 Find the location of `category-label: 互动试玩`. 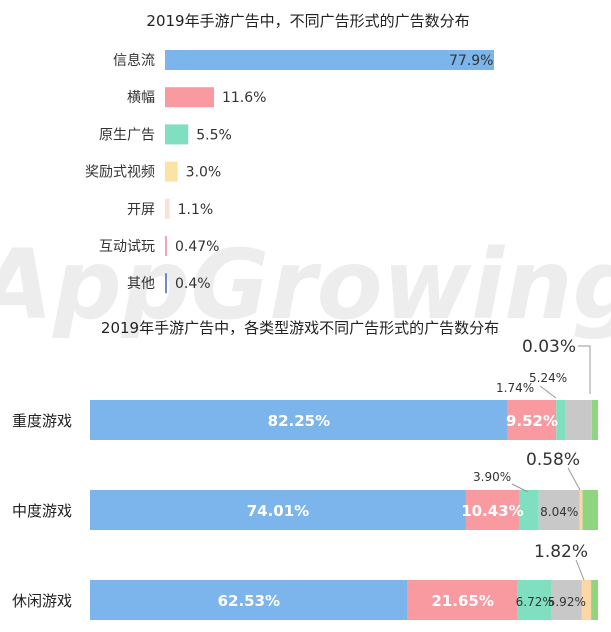

category-label: 互动试玩 is located at coordinates (127, 247).